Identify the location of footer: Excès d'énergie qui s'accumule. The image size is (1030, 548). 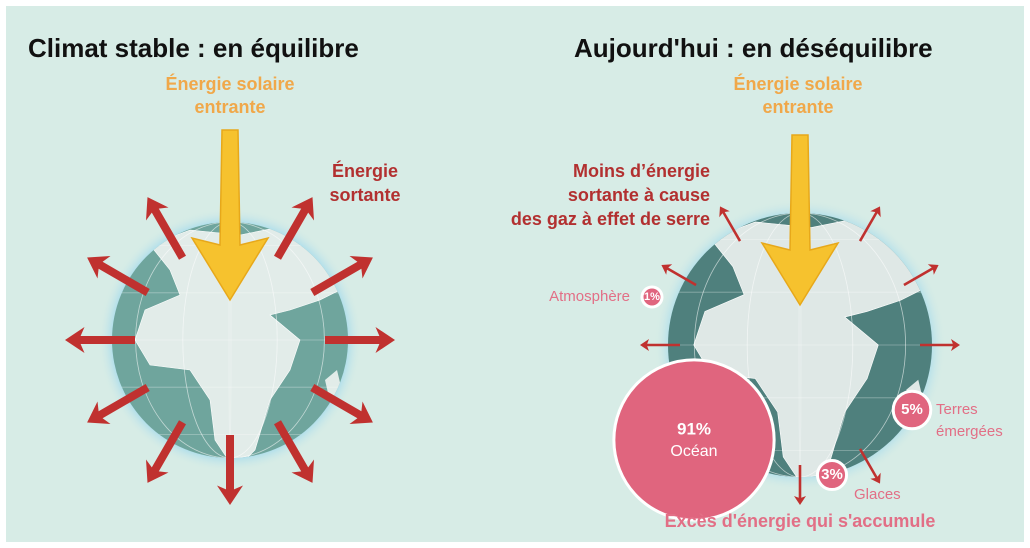
(800, 521).